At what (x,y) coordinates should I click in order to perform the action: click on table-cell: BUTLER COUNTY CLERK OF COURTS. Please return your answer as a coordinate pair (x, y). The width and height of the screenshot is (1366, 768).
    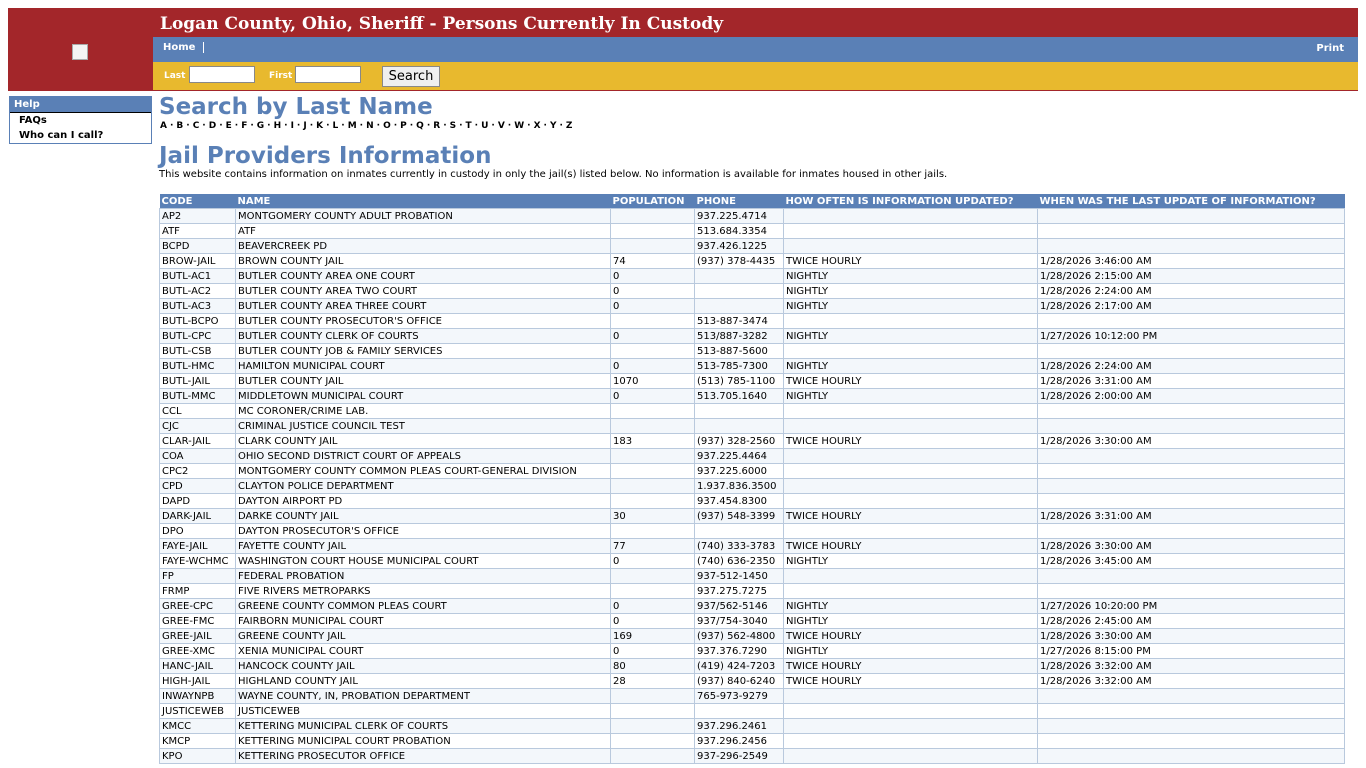
    Looking at the image, I should click on (423, 336).